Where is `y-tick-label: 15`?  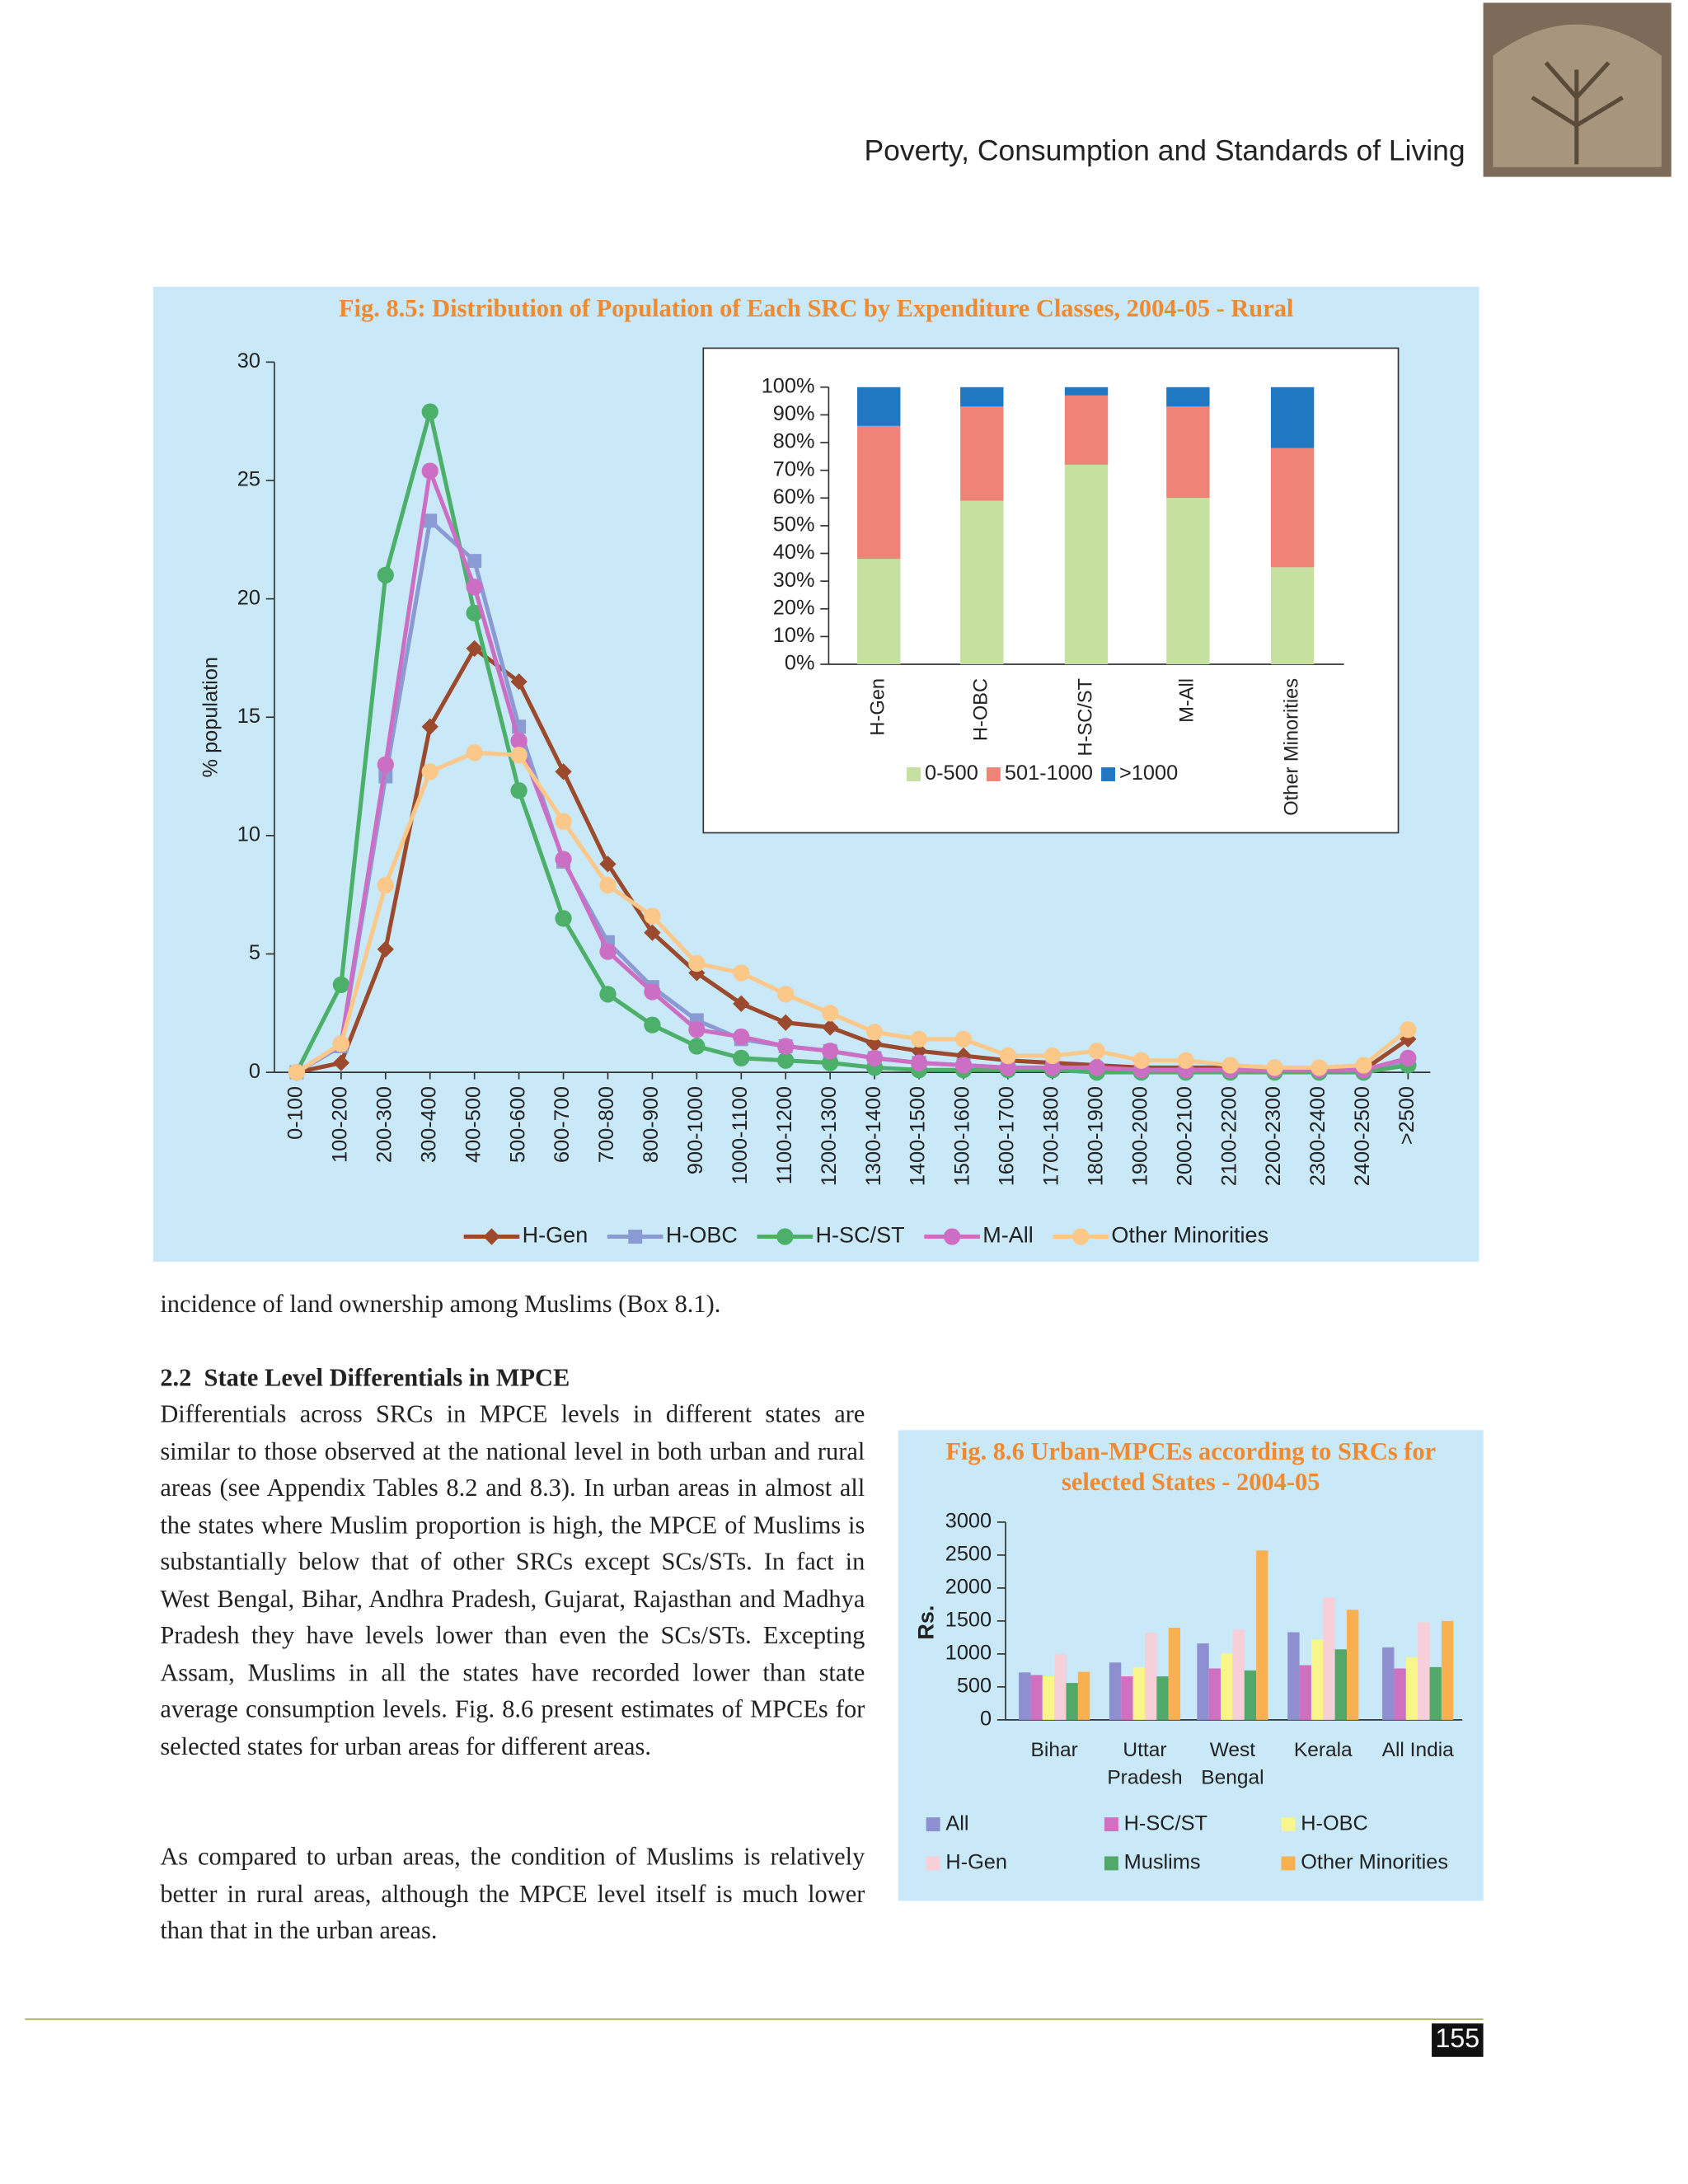
y-tick-label: 15 is located at coordinates (248, 716).